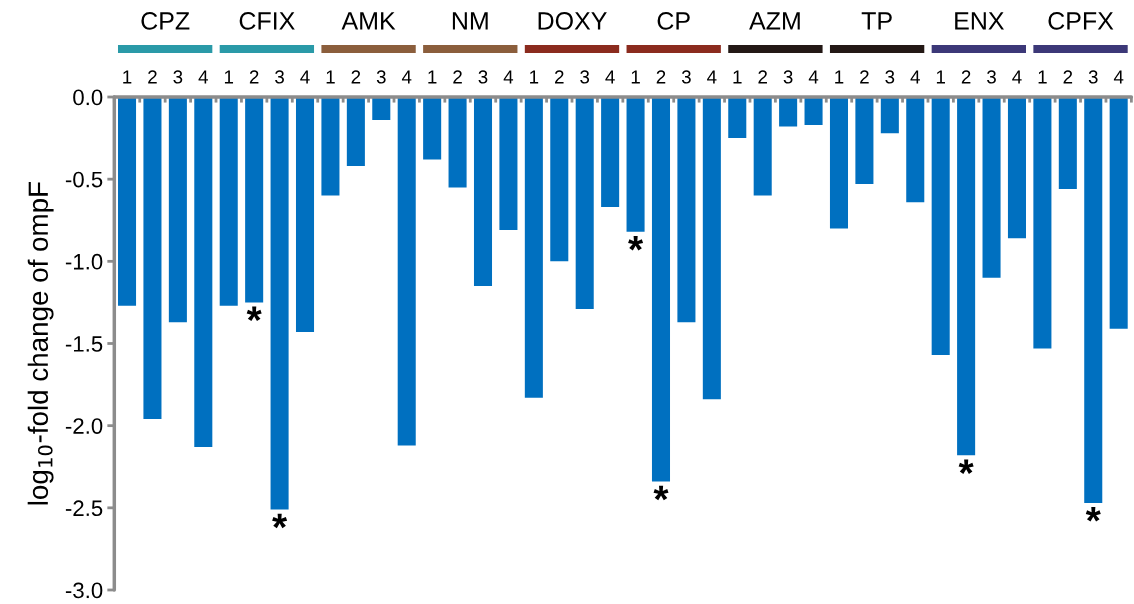 The width and height of the screenshot is (1134, 604). I want to click on text: AZM, so click(774, 21).